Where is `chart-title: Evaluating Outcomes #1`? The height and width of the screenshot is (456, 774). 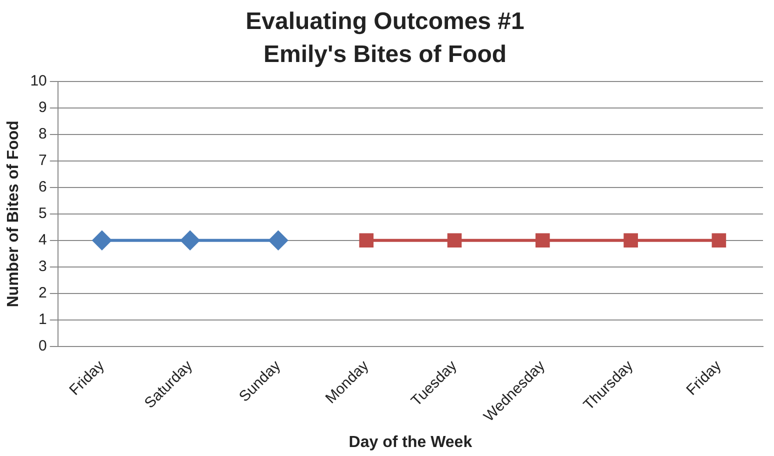 chart-title: Evaluating Outcomes #1 is located at coordinates (385, 22).